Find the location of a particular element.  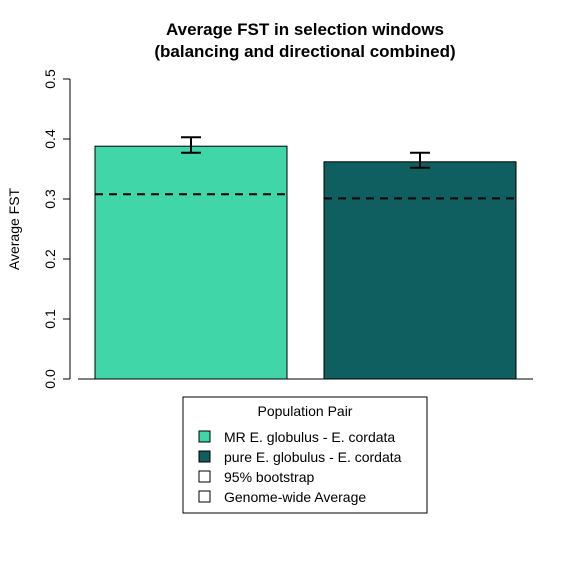

legend-label: 95% bootstrap is located at coordinates (269, 477).